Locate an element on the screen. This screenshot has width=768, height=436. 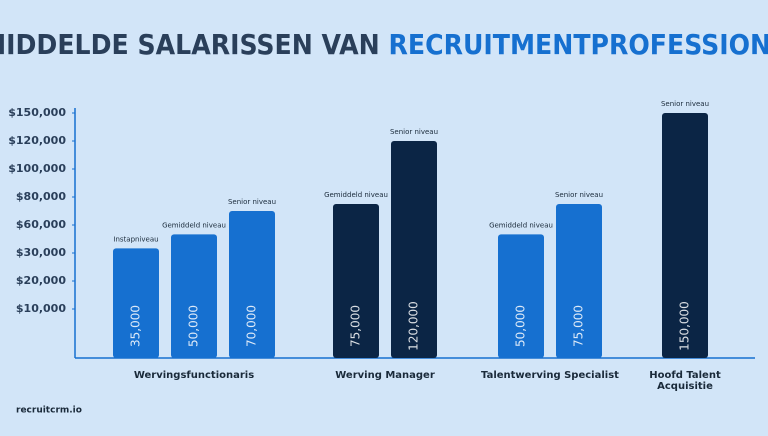
x-tick-label: Talentwerving Specialist is located at coordinates (550, 375).